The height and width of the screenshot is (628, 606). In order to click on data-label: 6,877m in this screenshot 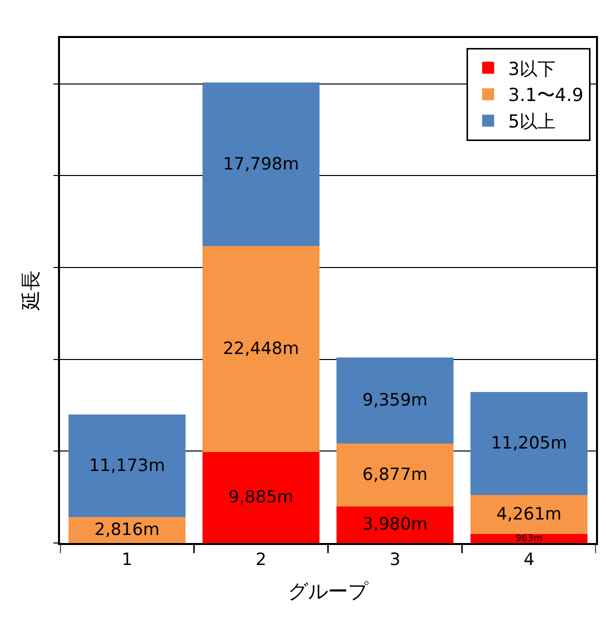, I will do `click(395, 474)`.